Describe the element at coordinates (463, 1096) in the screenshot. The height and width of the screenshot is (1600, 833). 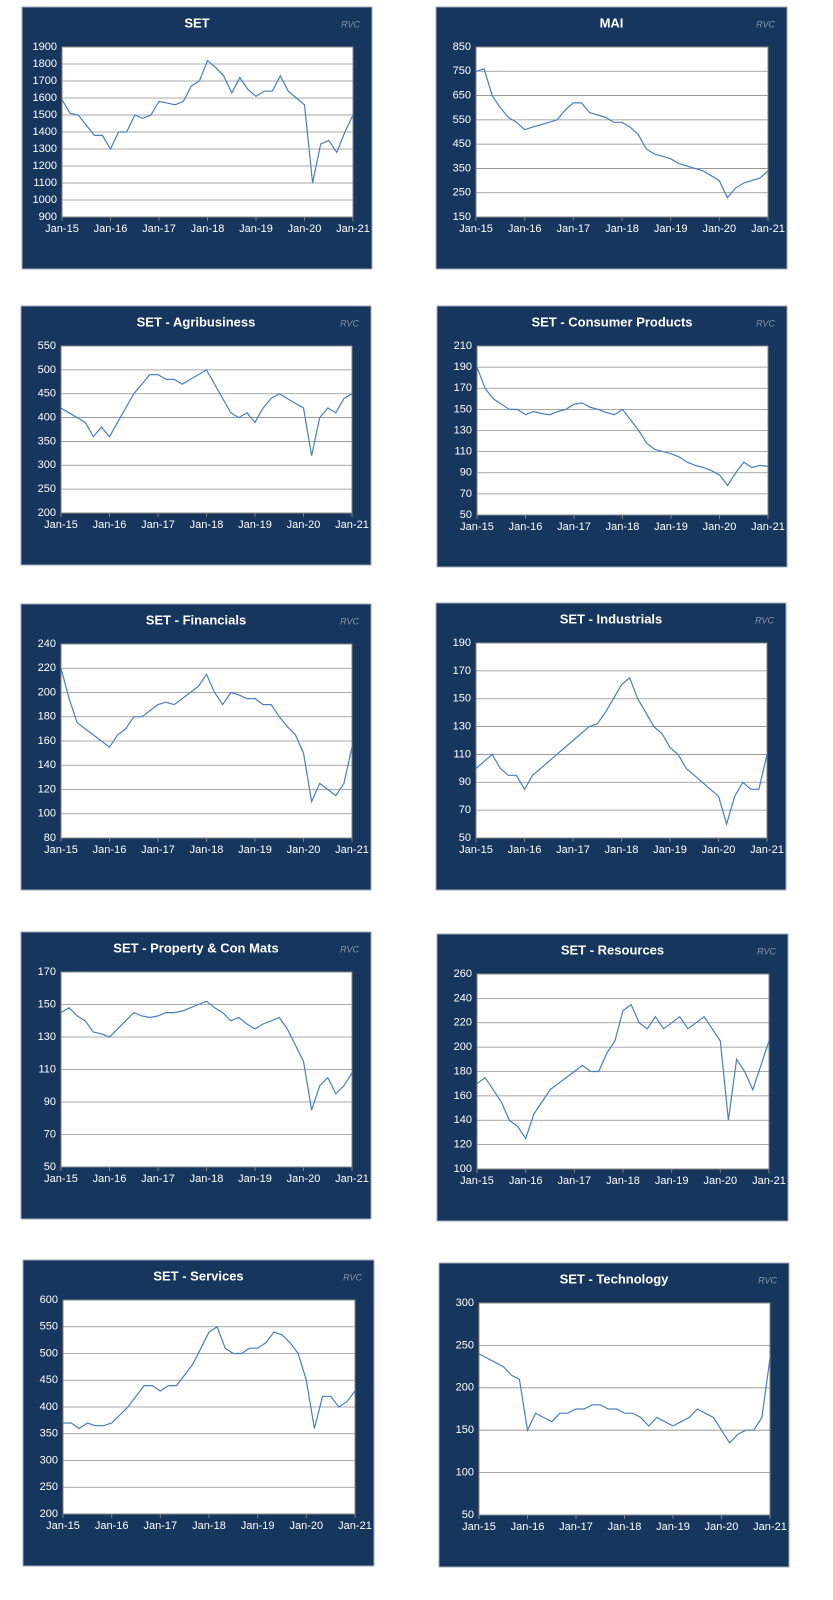
I see `y-tick-label: 160` at that location.